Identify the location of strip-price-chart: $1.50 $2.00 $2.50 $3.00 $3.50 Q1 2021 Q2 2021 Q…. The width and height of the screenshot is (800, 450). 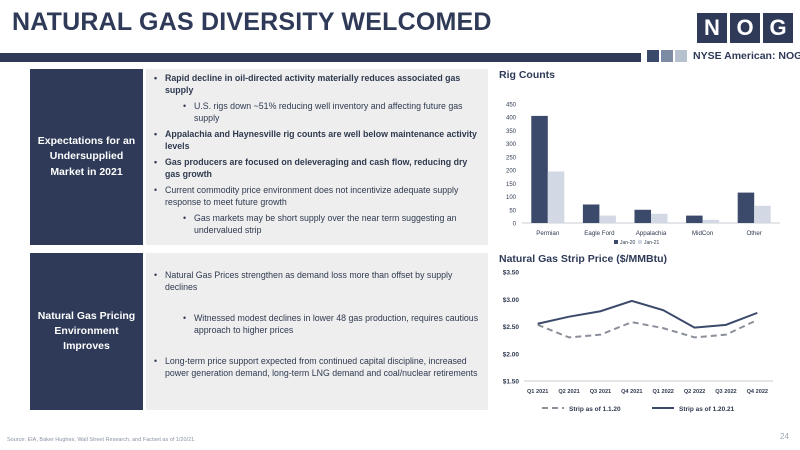
(638, 341).